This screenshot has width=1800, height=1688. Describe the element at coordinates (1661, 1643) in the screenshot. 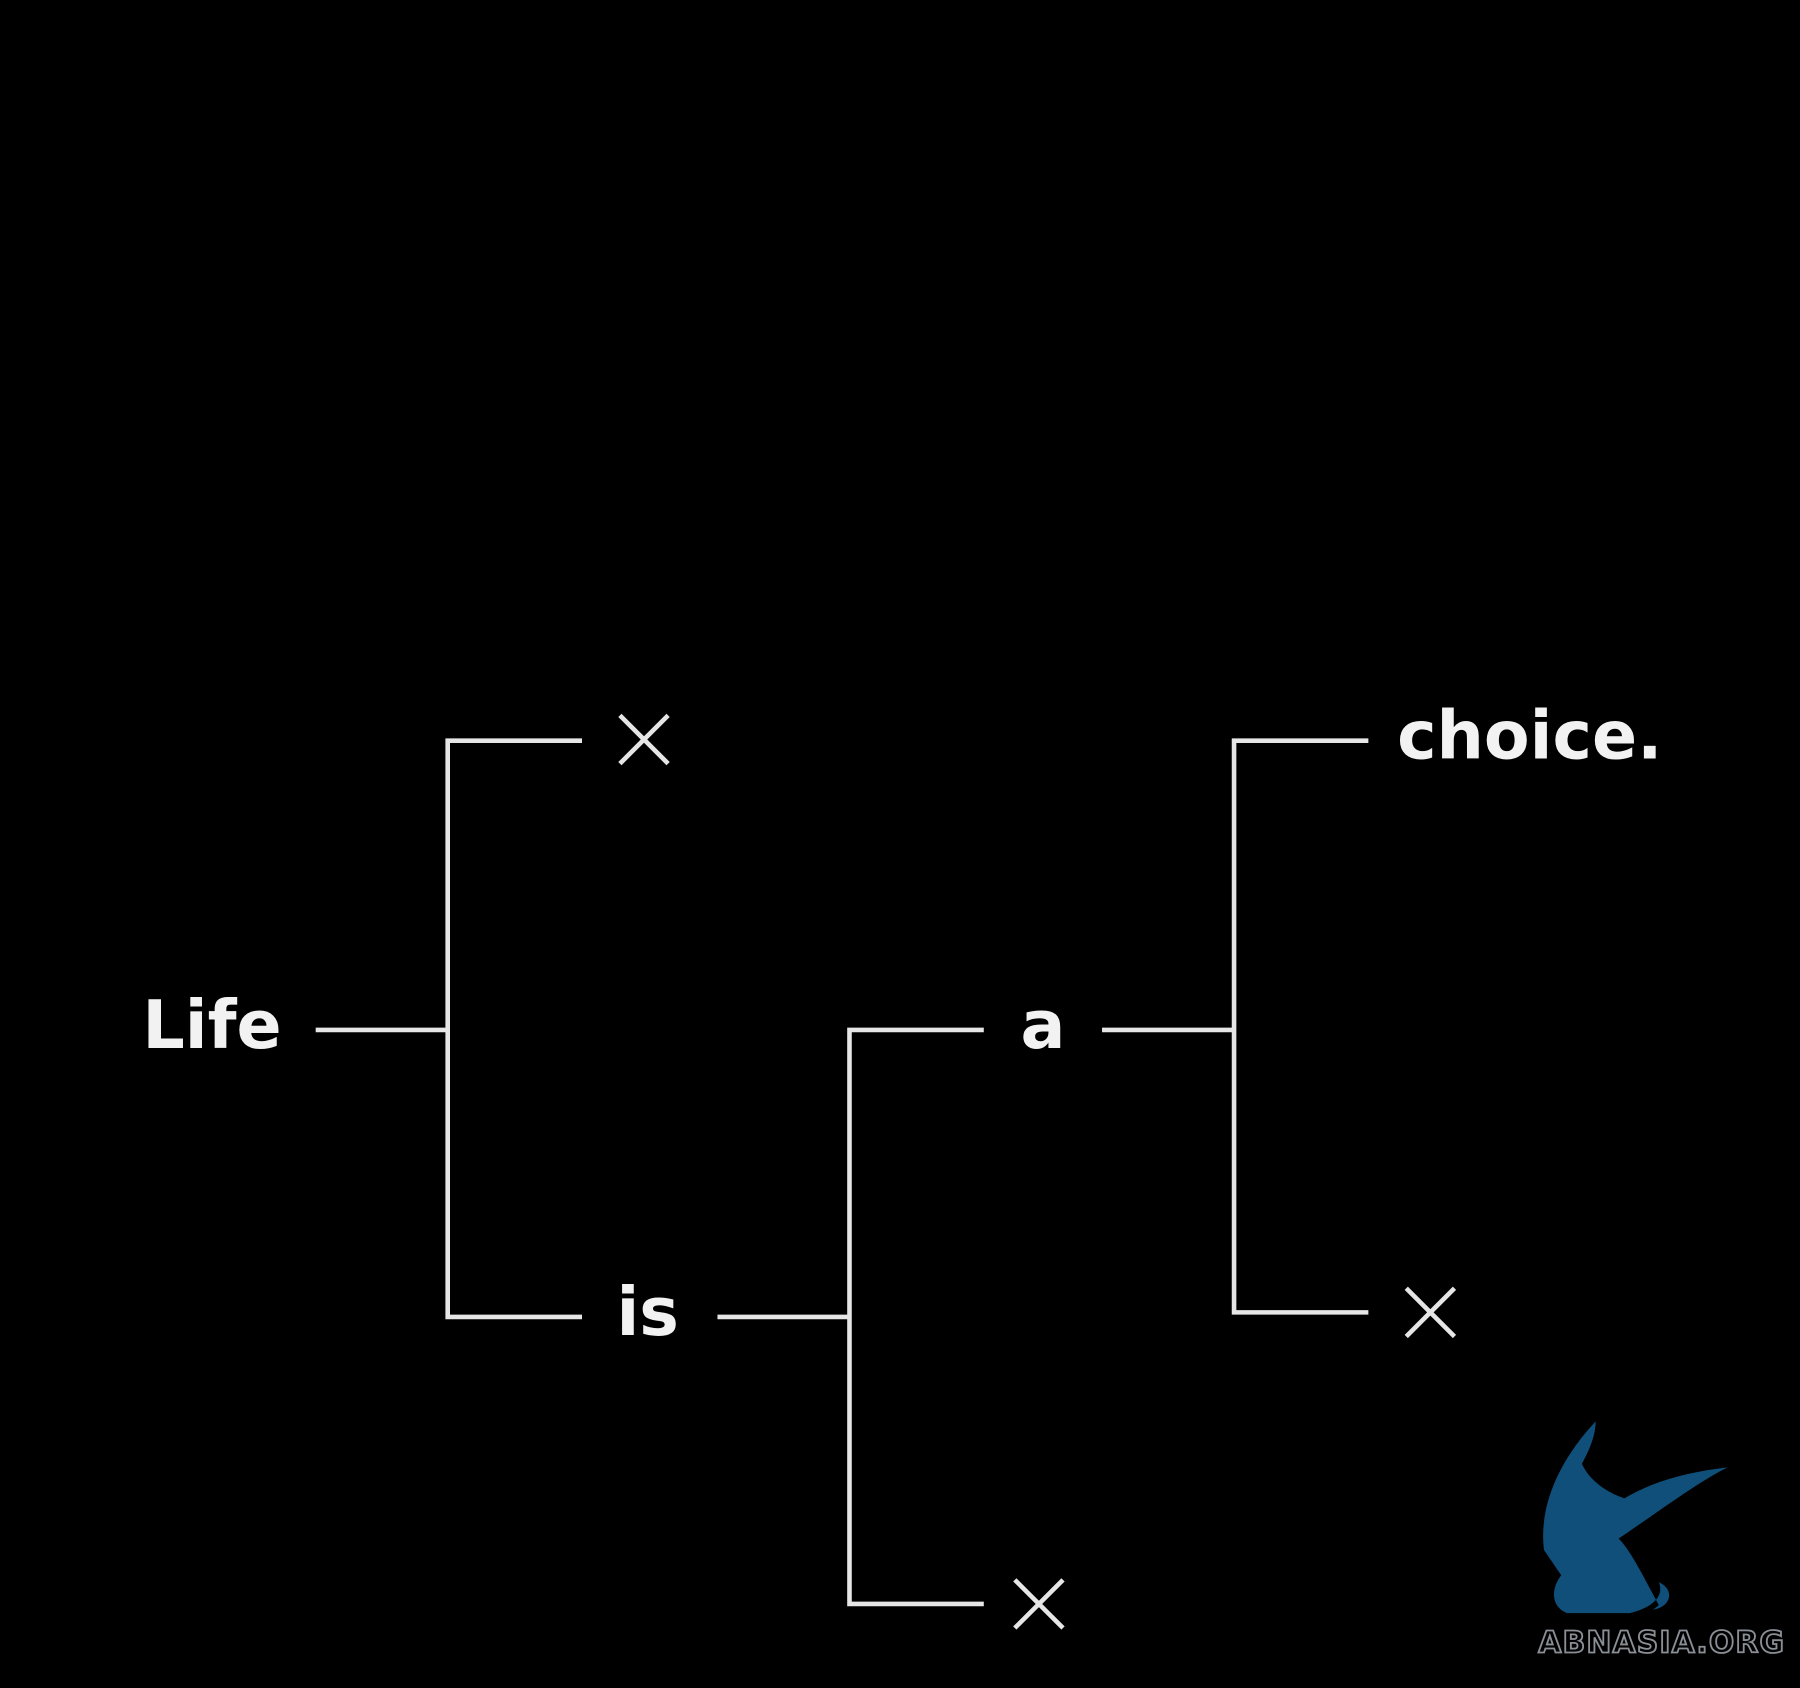

I see `watermark-text: ABNASIA.ORG` at that location.